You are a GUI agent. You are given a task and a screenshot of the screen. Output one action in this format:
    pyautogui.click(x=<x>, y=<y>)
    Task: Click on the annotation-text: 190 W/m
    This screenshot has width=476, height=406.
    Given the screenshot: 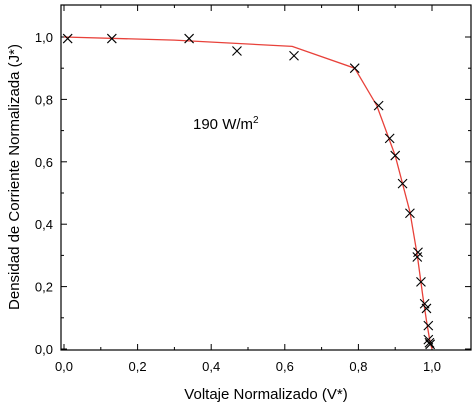 What is the action you would take?
    pyautogui.click(x=223, y=124)
    